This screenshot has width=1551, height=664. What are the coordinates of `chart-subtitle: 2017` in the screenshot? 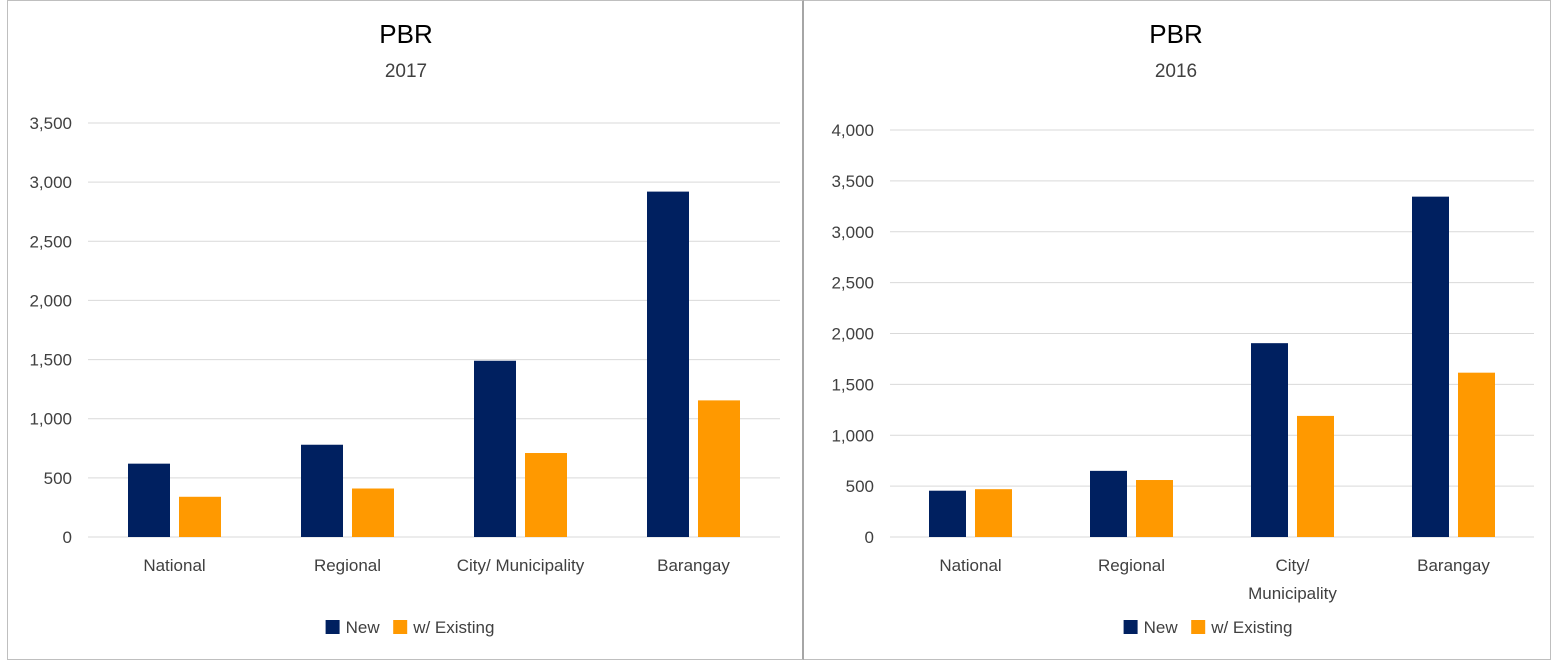 It's located at (406, 71).